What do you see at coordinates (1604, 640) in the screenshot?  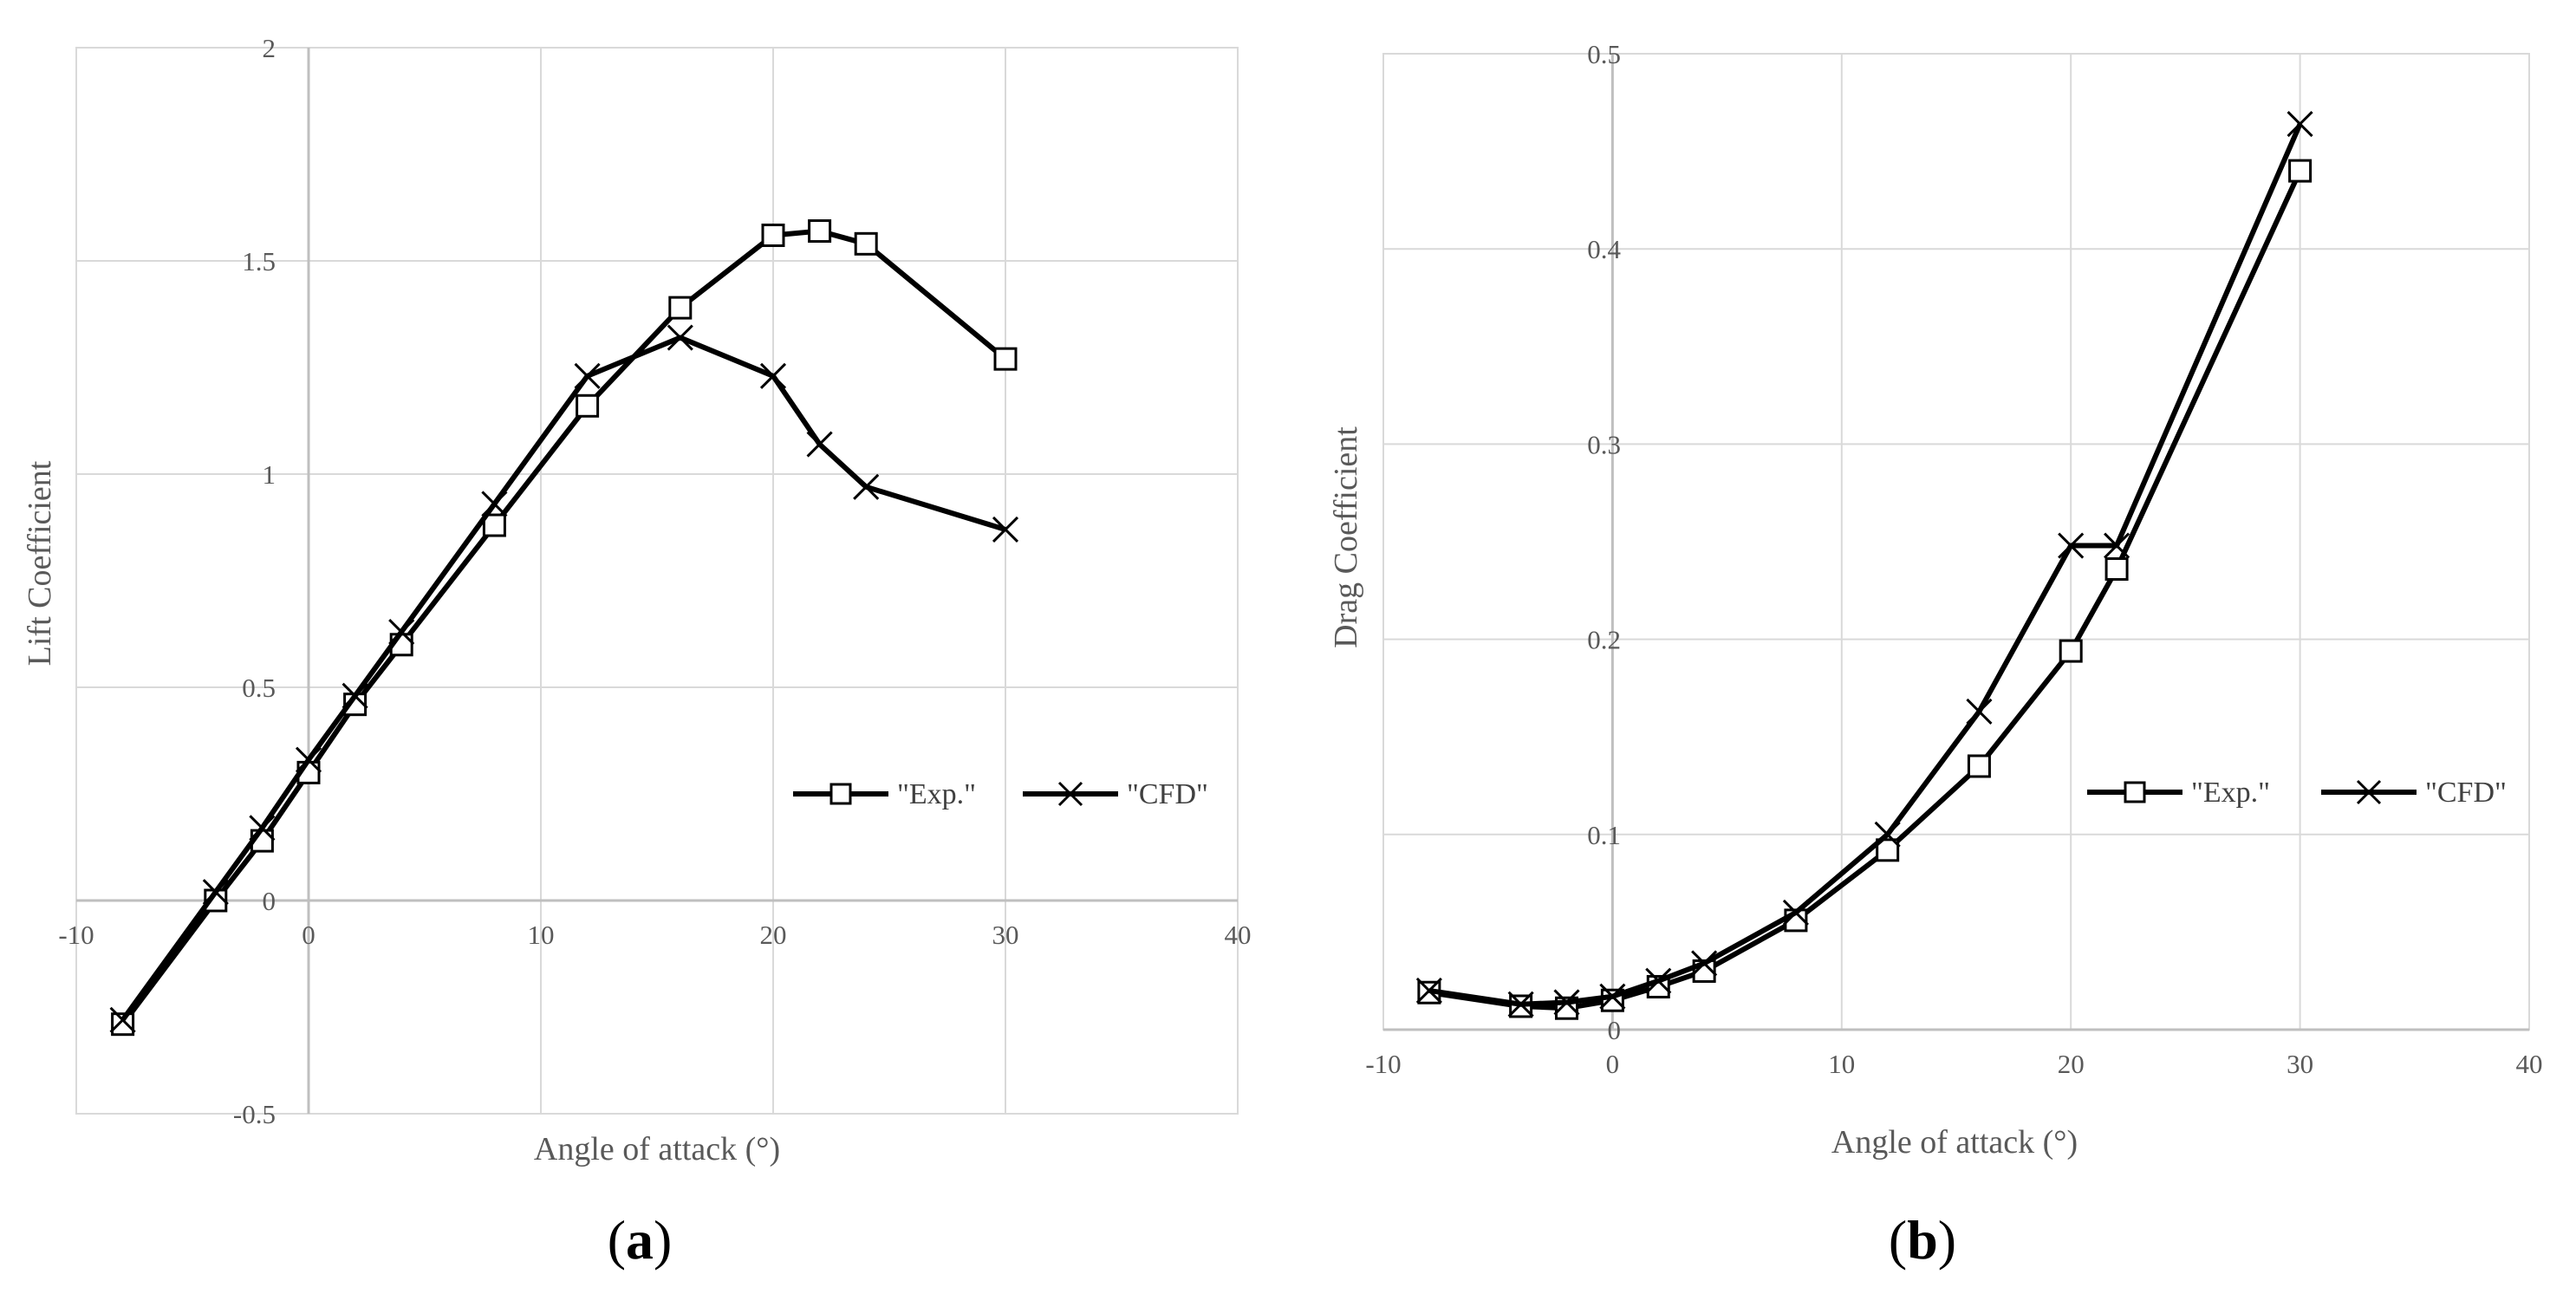 I see `y-tick-label: 0.2` at bounding box center [1604, 640].